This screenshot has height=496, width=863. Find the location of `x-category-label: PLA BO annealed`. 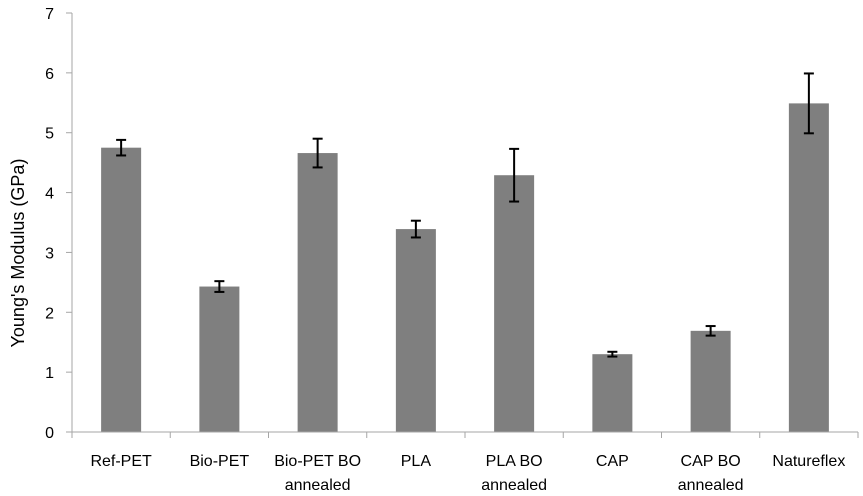

x-category-label: PLA BO annealed is located at coordinates (514, 473).